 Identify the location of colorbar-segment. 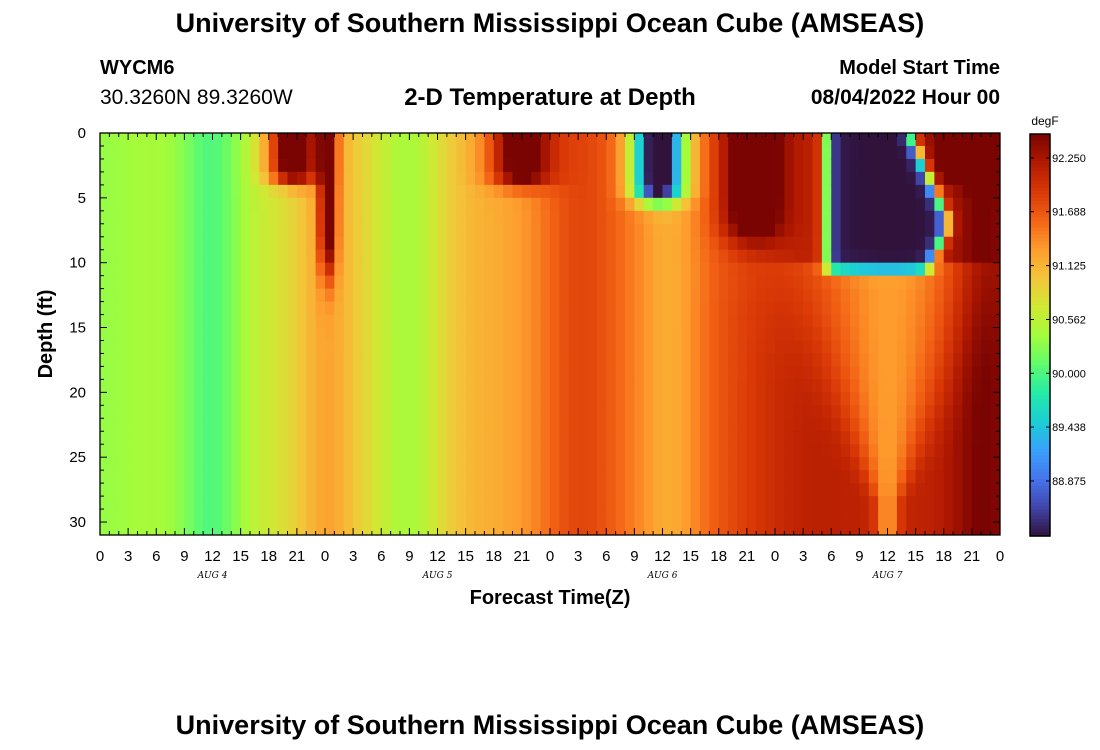
(1040, 397).